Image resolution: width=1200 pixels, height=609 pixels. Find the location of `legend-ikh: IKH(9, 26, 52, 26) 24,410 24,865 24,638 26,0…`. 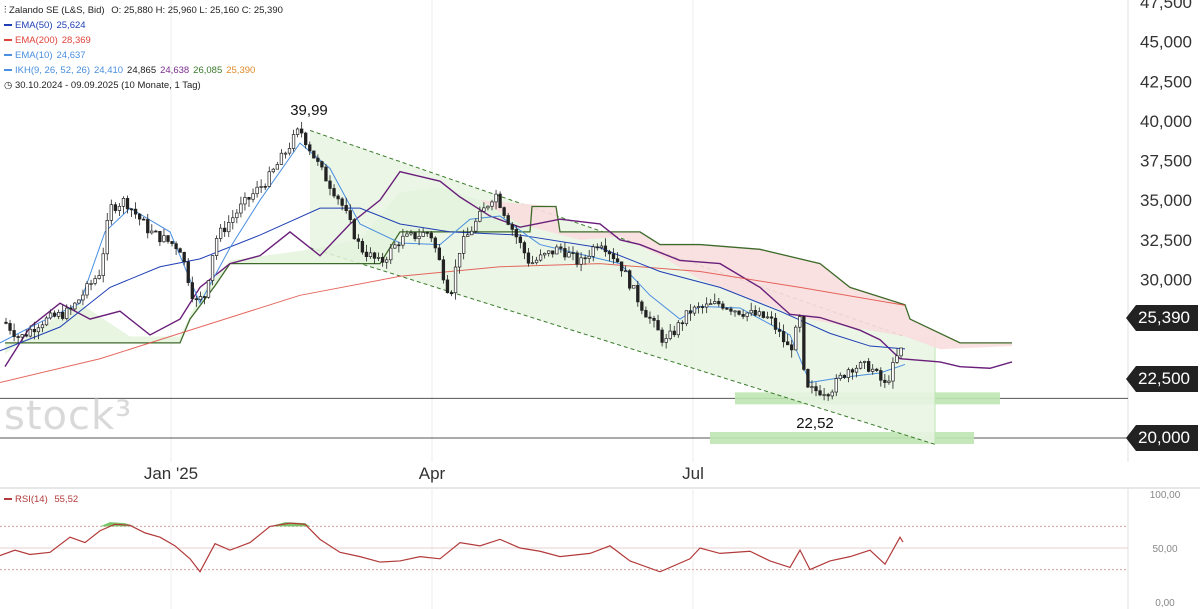

legend-ikh: IKH(9, 26, 52, 26) 24,410 24,865 24,638 26,0… is located at coordinates (143, 70).